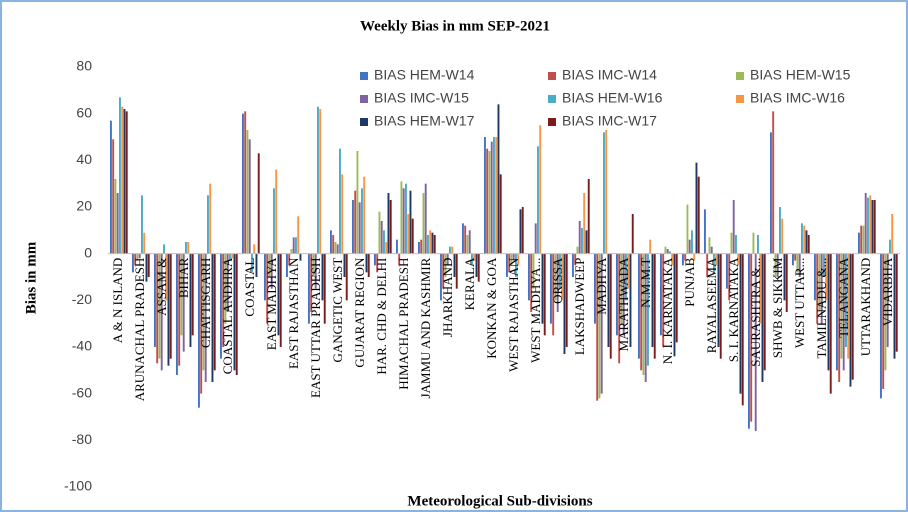 The image size is (908, 512). I want to click on x-tick-label: KERALA, so click(469, 283).